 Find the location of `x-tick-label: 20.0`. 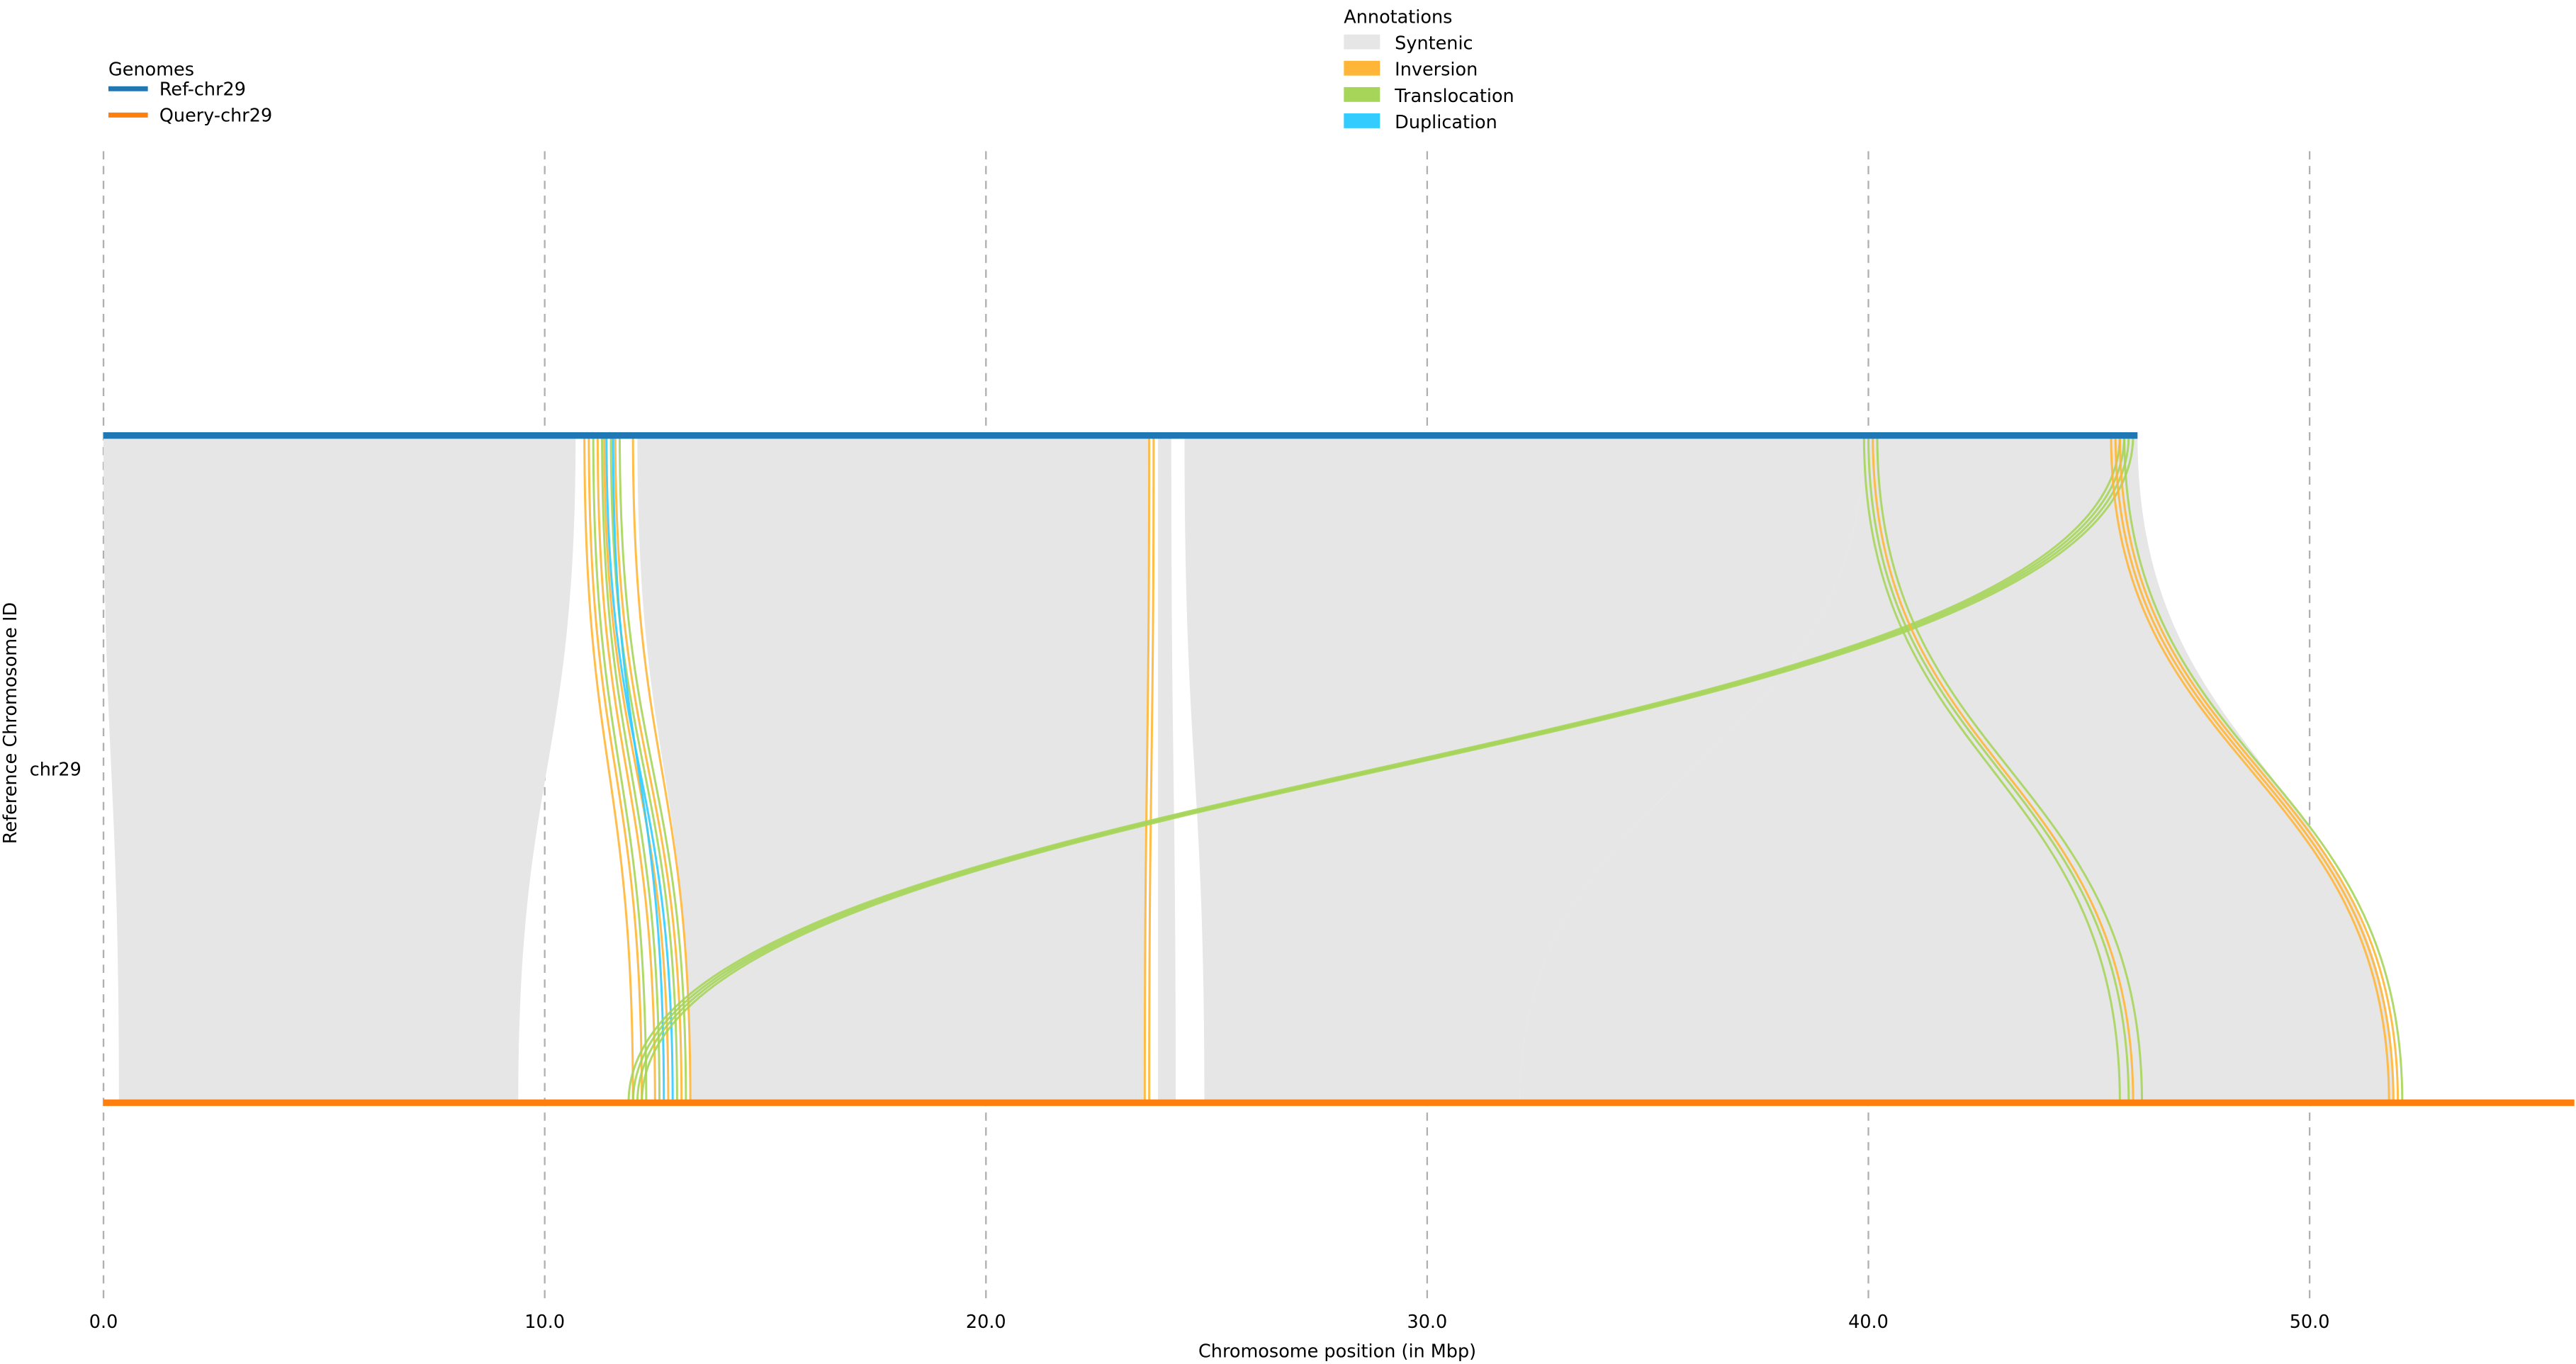

x-tick-label: 20.0 is located at coordinates (986, 1322).